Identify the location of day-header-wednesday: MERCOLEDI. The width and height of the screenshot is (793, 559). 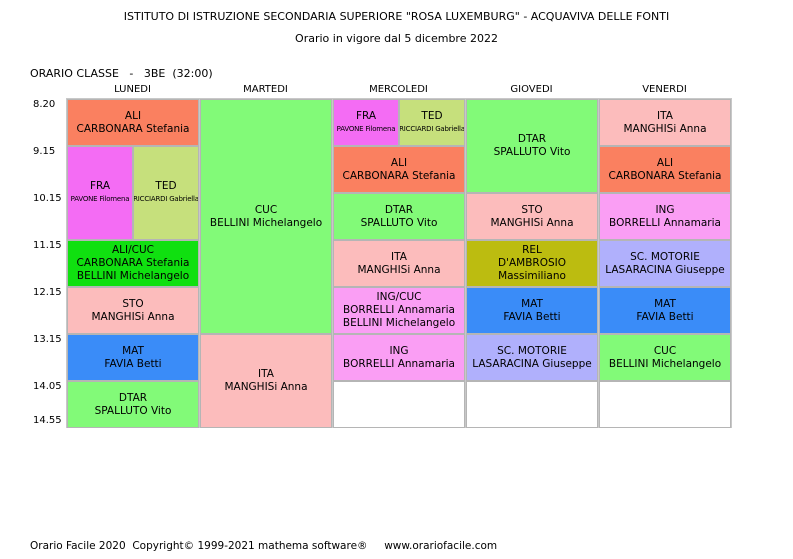
(398, 89).